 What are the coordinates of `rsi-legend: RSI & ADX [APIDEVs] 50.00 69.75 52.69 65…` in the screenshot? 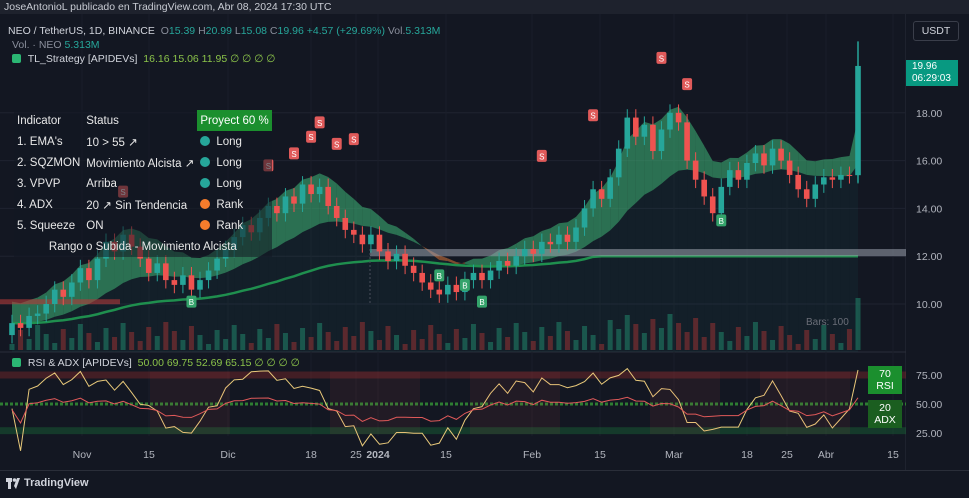 It's located at (156, 363).